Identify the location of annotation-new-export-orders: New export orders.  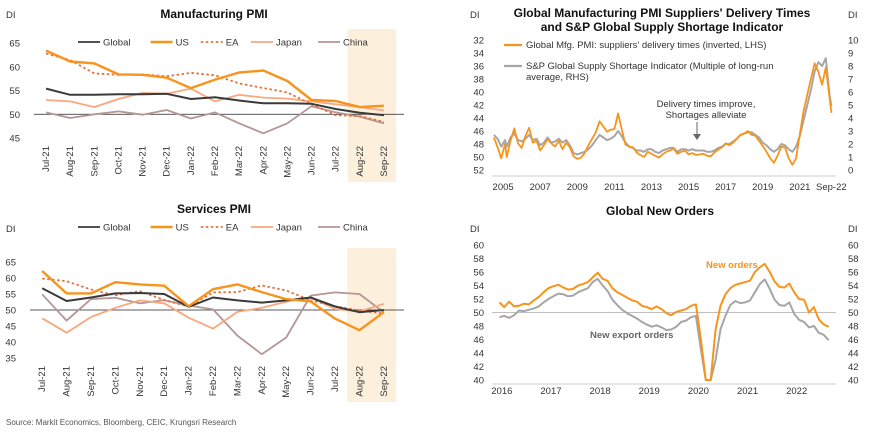
(631, 335).